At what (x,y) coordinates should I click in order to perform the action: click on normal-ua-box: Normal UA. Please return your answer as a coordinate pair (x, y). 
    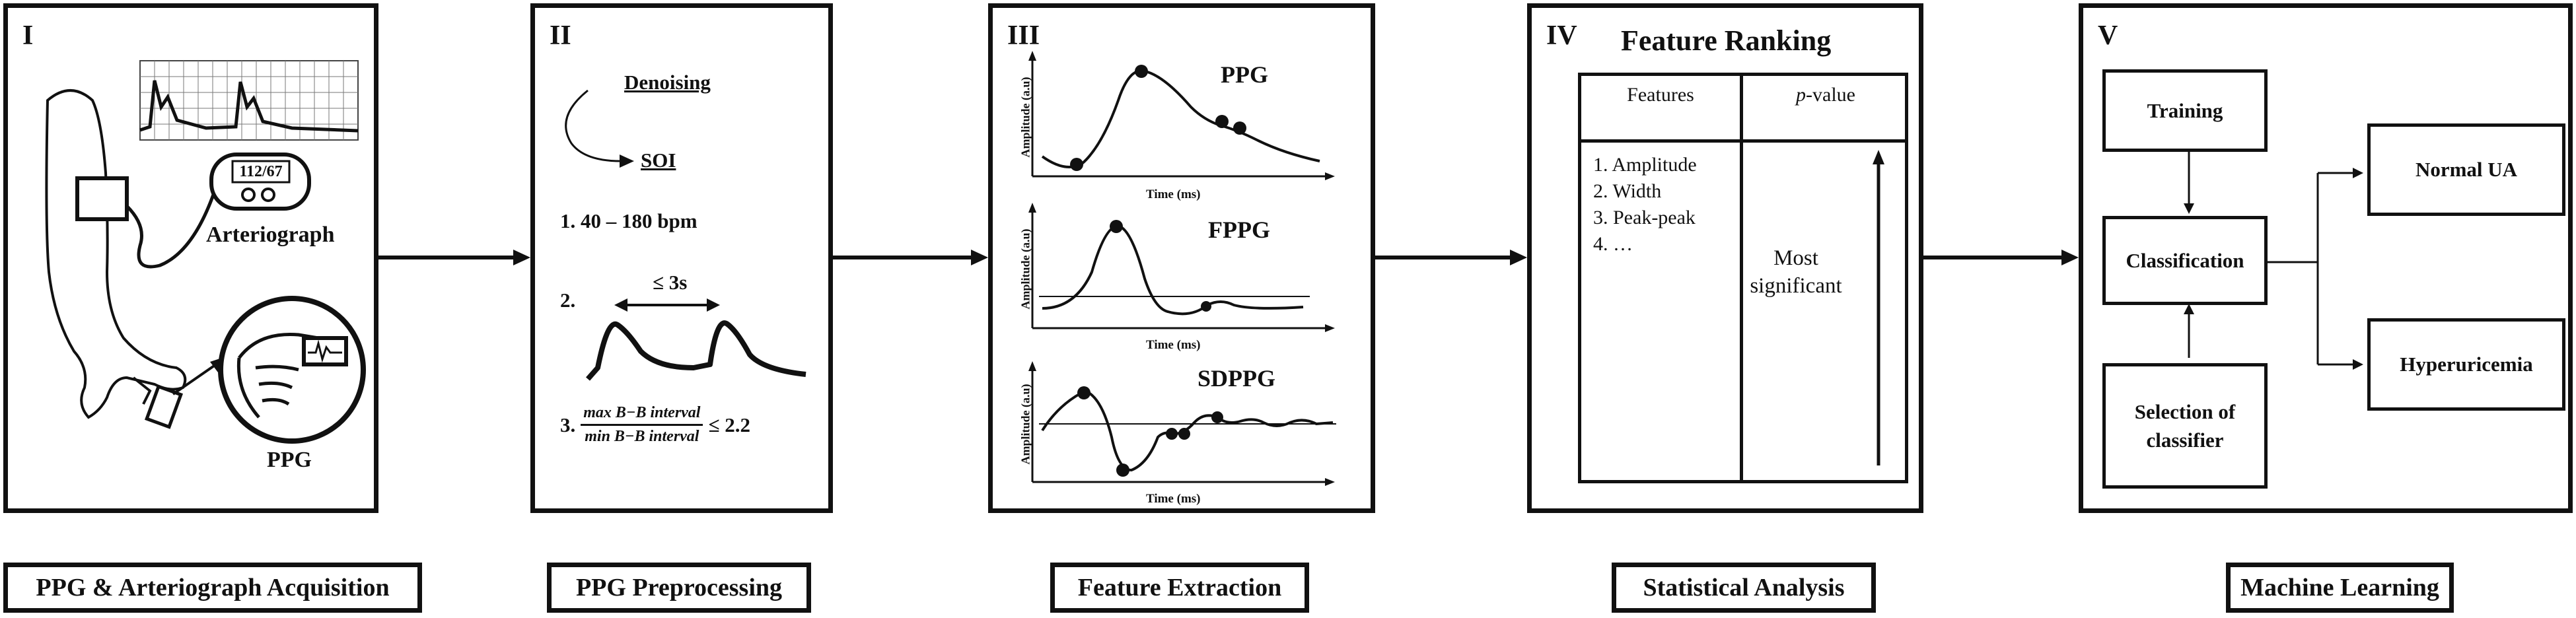
    Looking at the image, I should click on (2466, 169).